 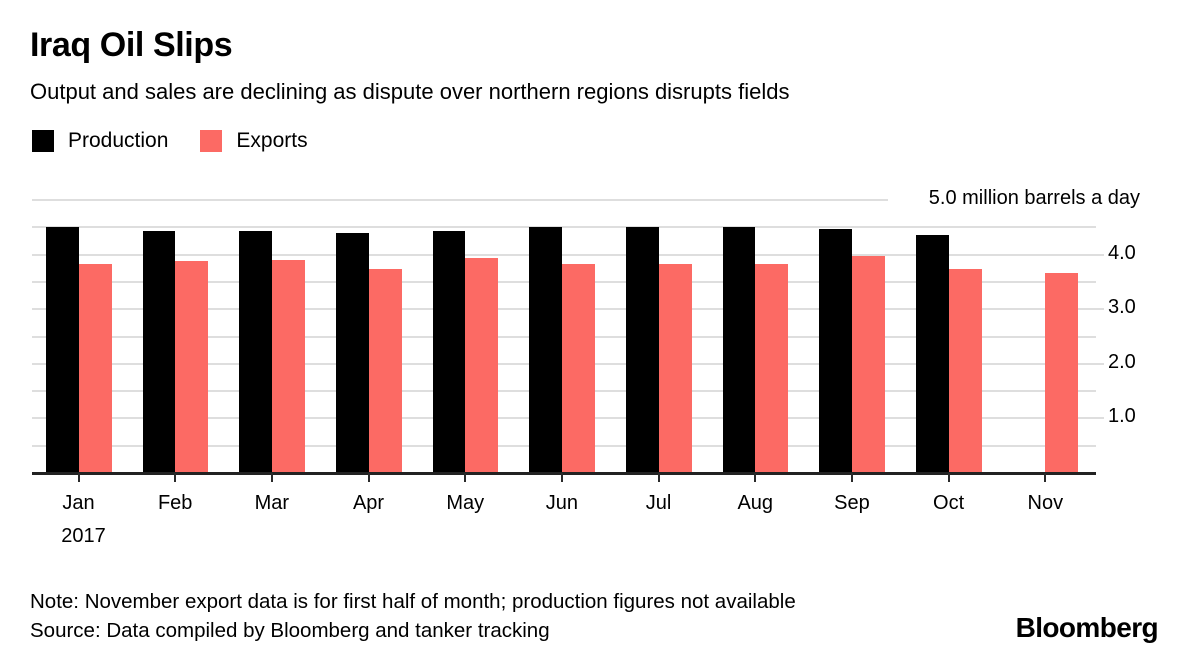 I want to click on y-tick-label-2.0: 2.0, so click(x=1122, y=361).